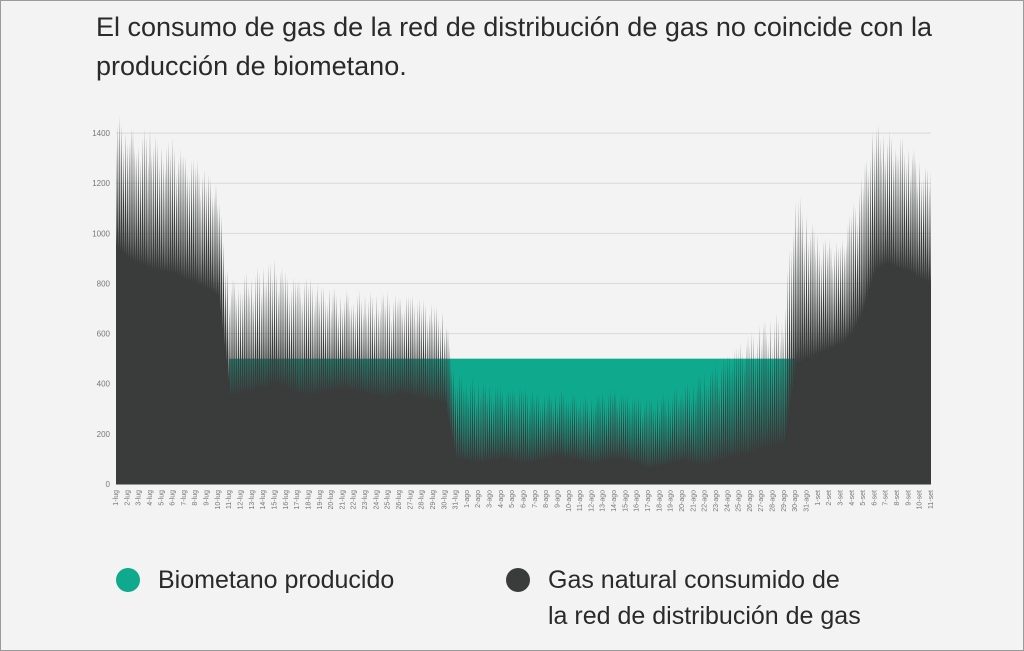 Image resolution: width=1024 pixels, height=651 pixels. Describe the element at coordinates (671, 501) in the screenshot. I see `x-tick-label-49: 19-ago` at that location.